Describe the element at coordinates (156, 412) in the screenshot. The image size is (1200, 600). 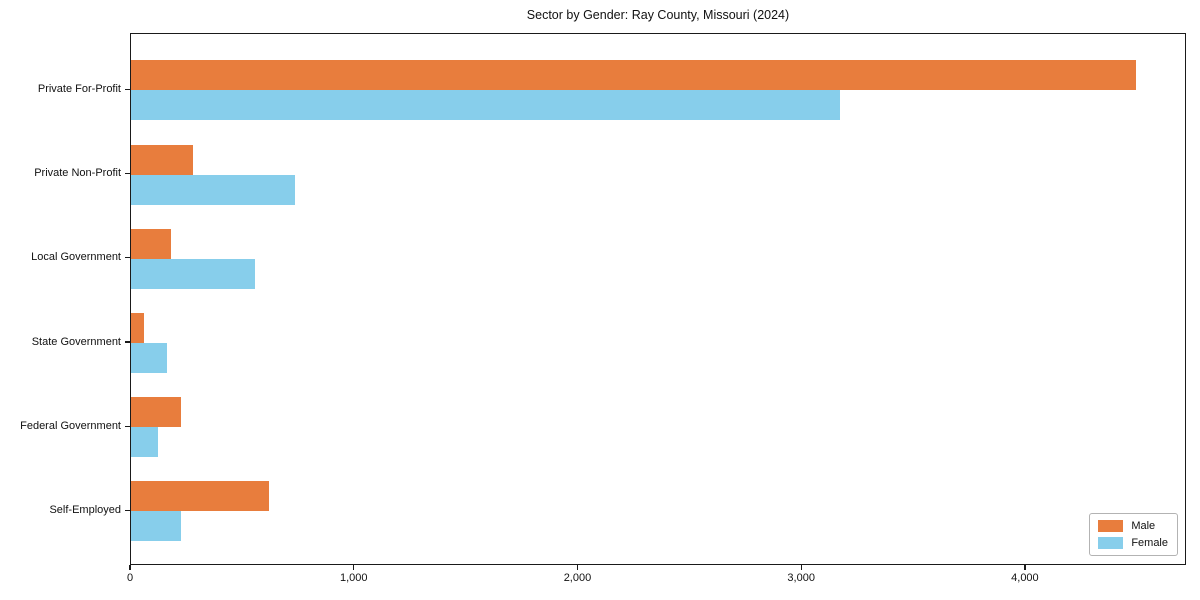
I see `bar-male-federal-government` at that location.